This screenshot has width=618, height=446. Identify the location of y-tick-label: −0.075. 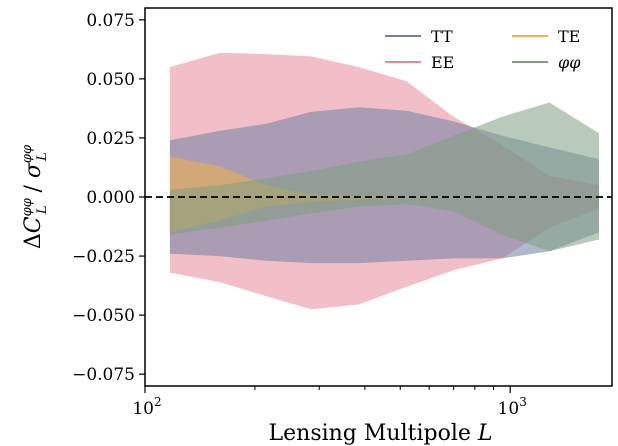
(103, 375).